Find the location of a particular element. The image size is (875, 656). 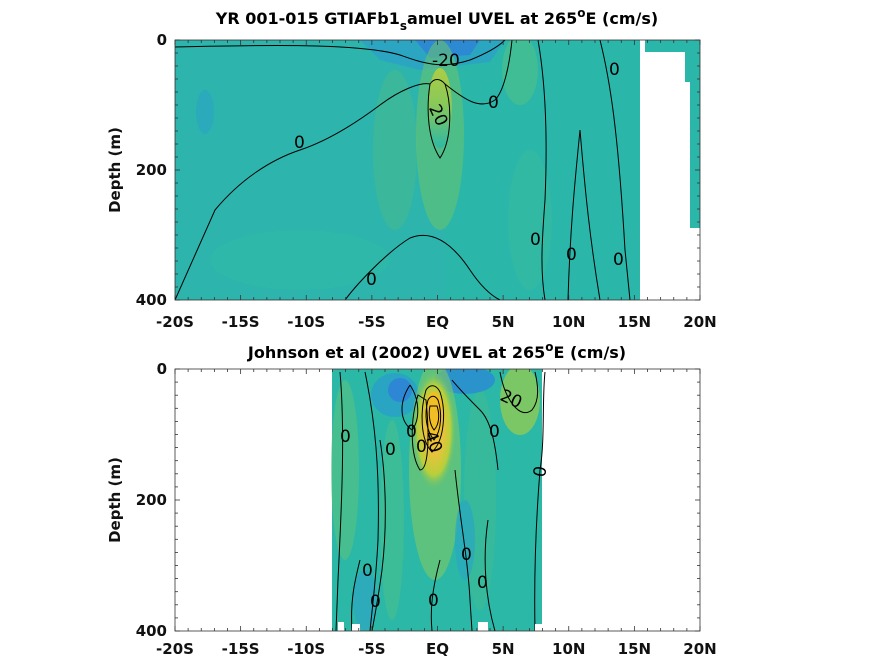

top-y-axis-label: Depth (m) is located at coordinates (115, 170).